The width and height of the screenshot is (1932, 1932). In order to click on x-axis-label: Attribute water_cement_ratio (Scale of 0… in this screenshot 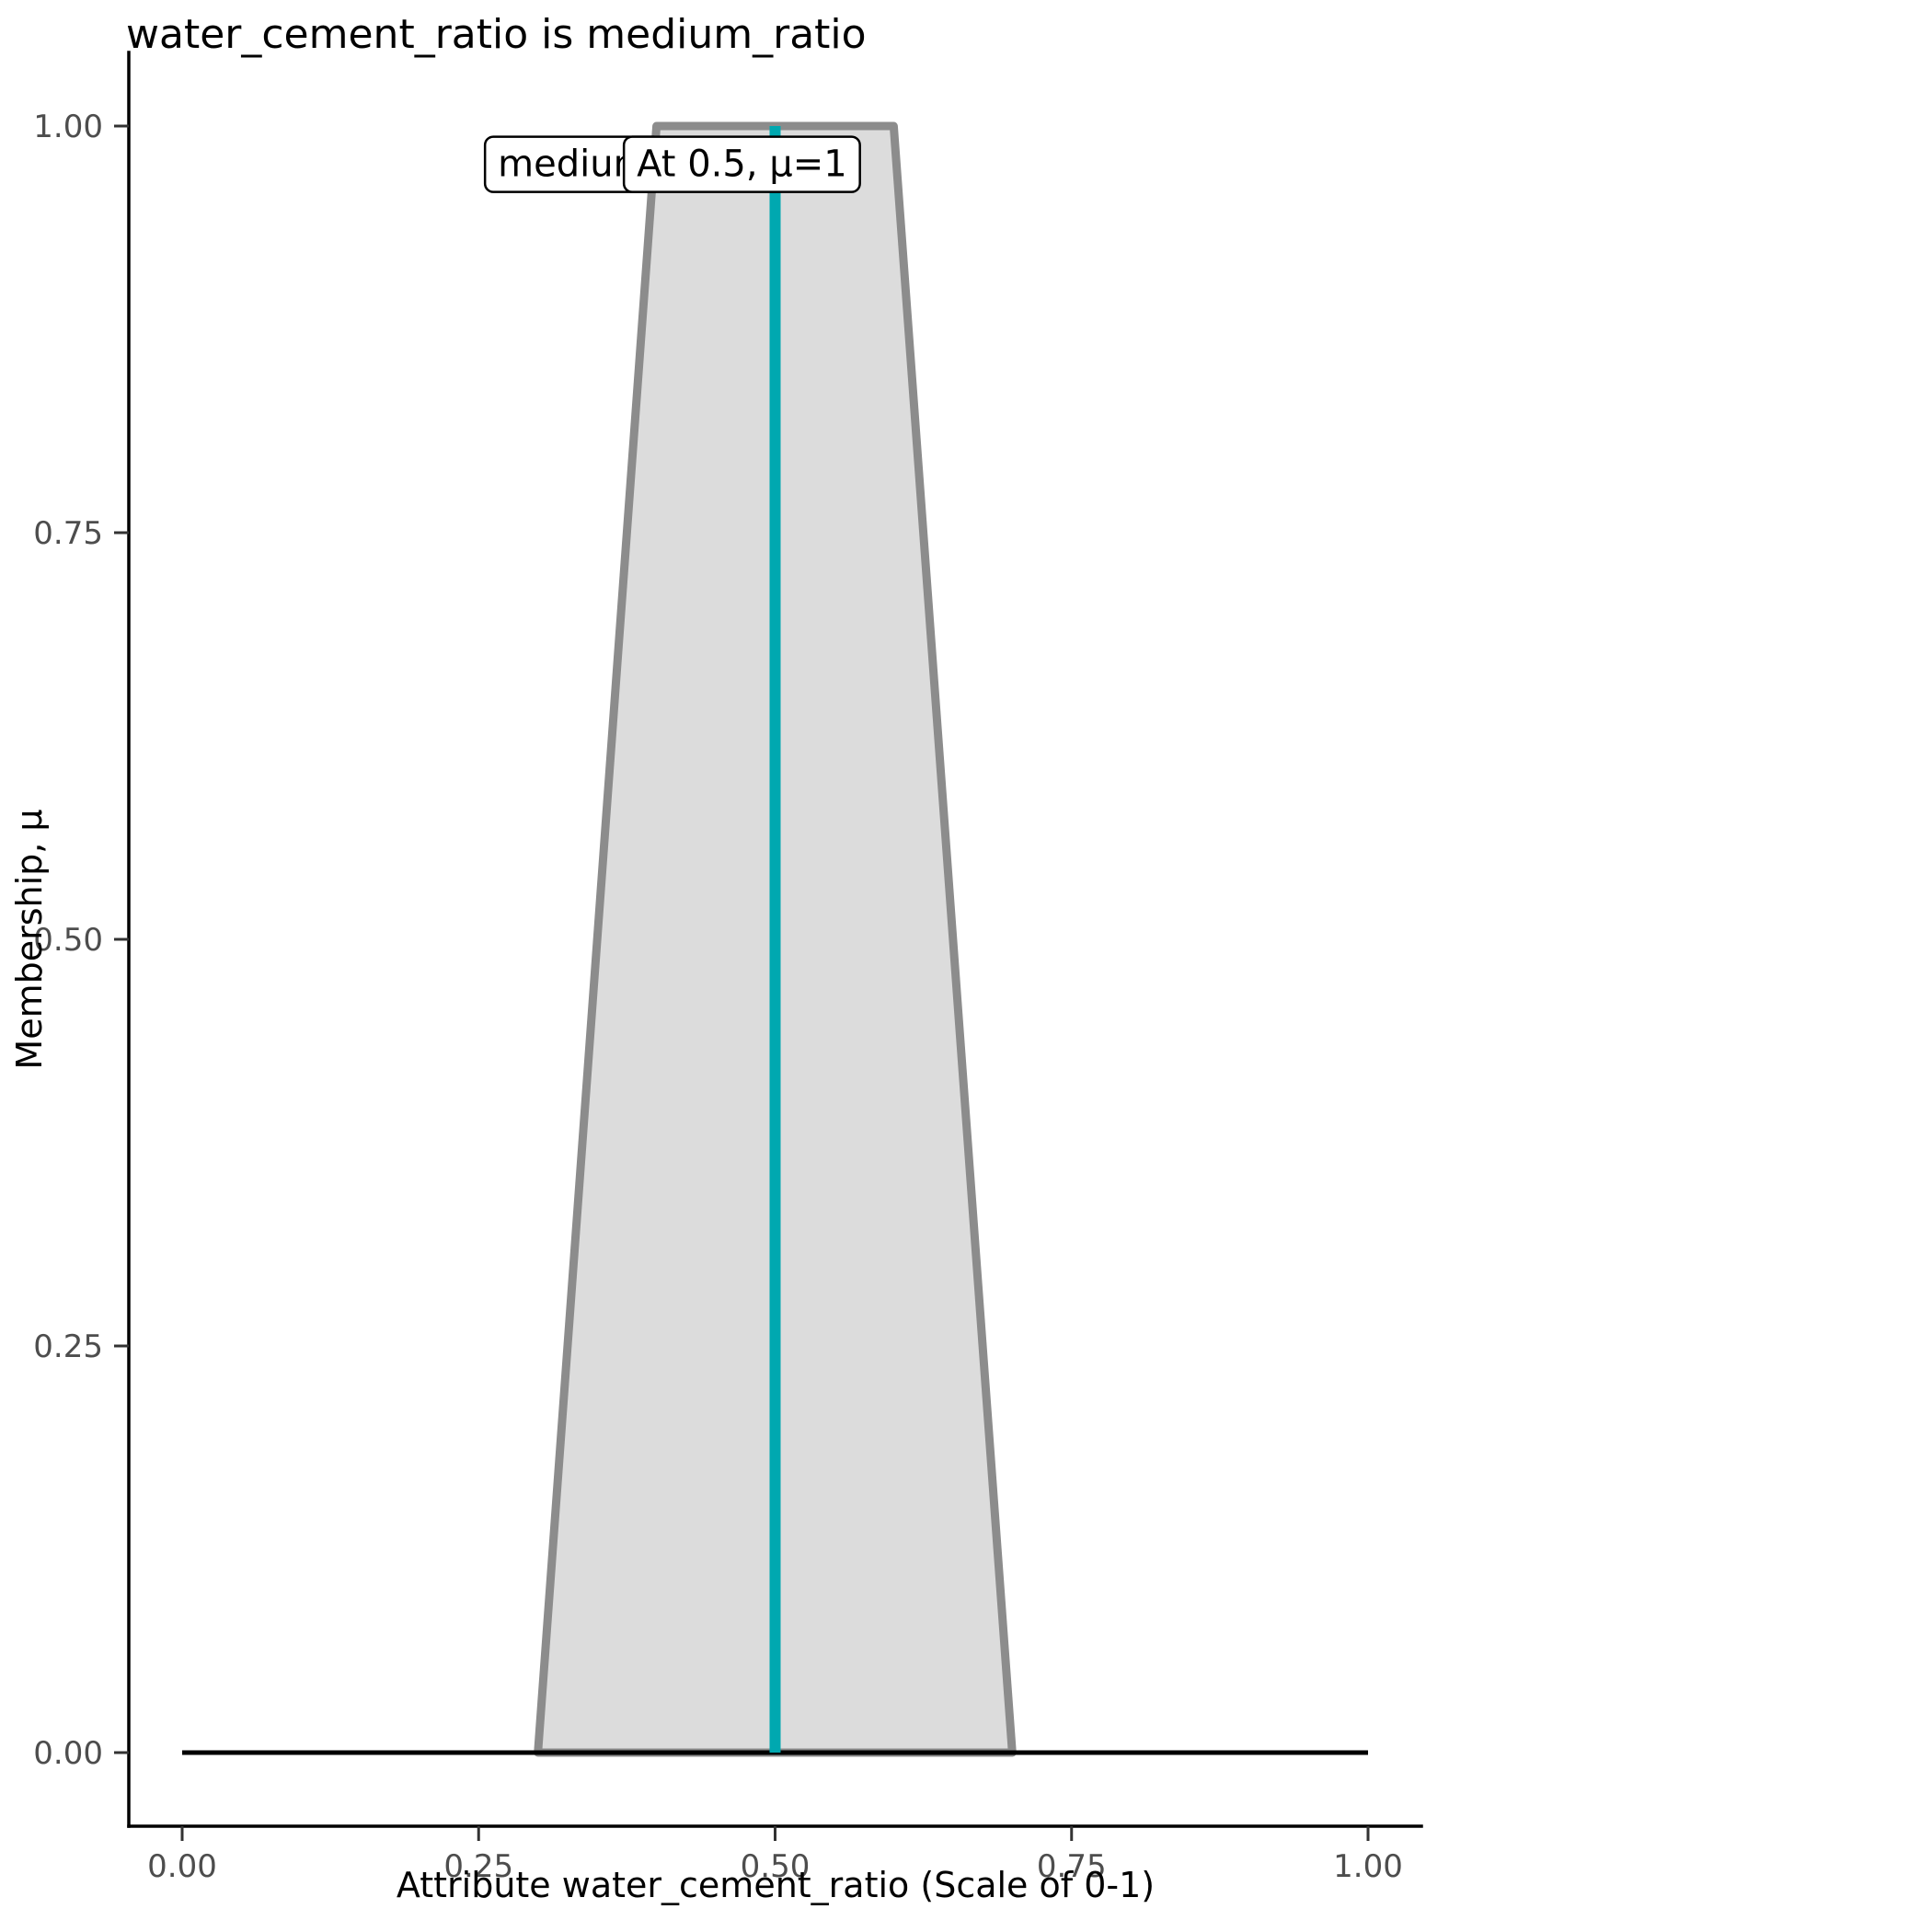, I will do `click(776, 1885)`.